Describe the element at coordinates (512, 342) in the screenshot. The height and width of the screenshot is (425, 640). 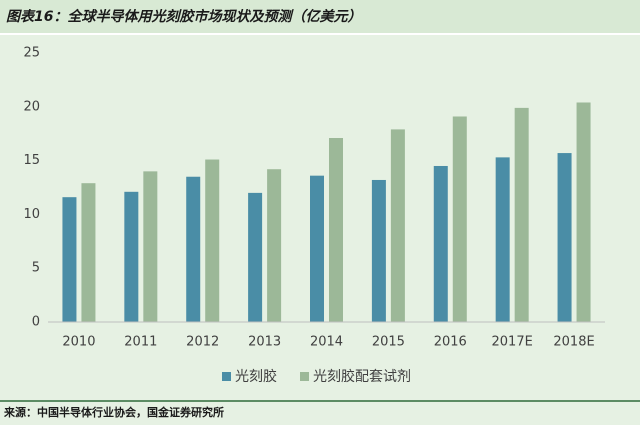
I see `x-tick-label: 2017E` at that location.